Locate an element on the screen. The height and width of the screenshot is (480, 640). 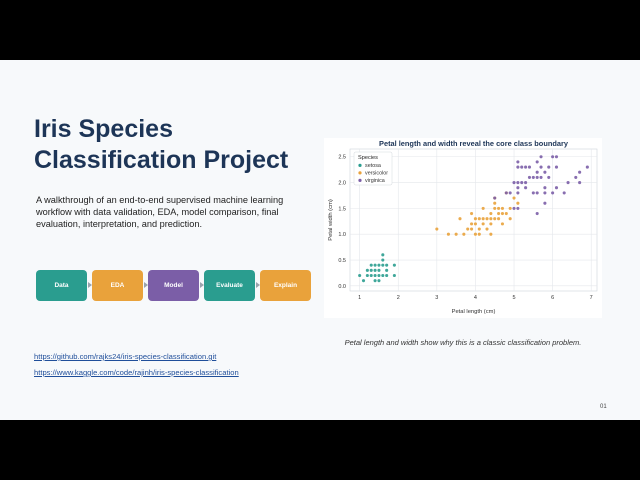
slide-title: Iris Species Classification Project is located at coordinates (179, 145).